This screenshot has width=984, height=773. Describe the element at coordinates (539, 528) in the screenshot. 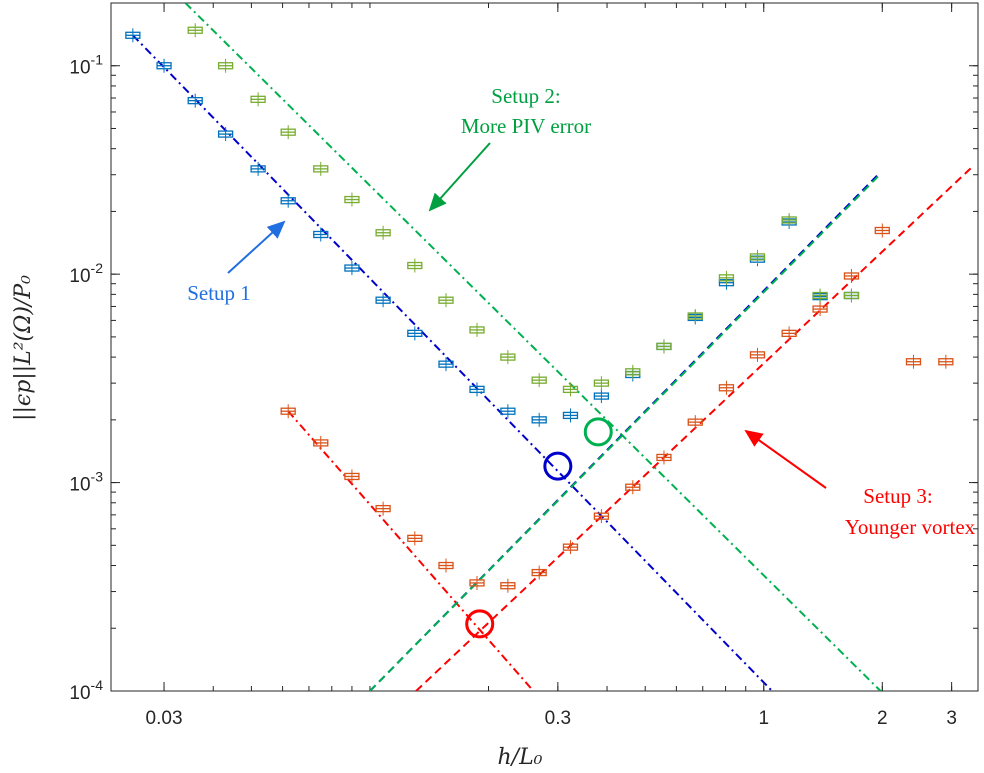

I see `highlight-circles` at that location.